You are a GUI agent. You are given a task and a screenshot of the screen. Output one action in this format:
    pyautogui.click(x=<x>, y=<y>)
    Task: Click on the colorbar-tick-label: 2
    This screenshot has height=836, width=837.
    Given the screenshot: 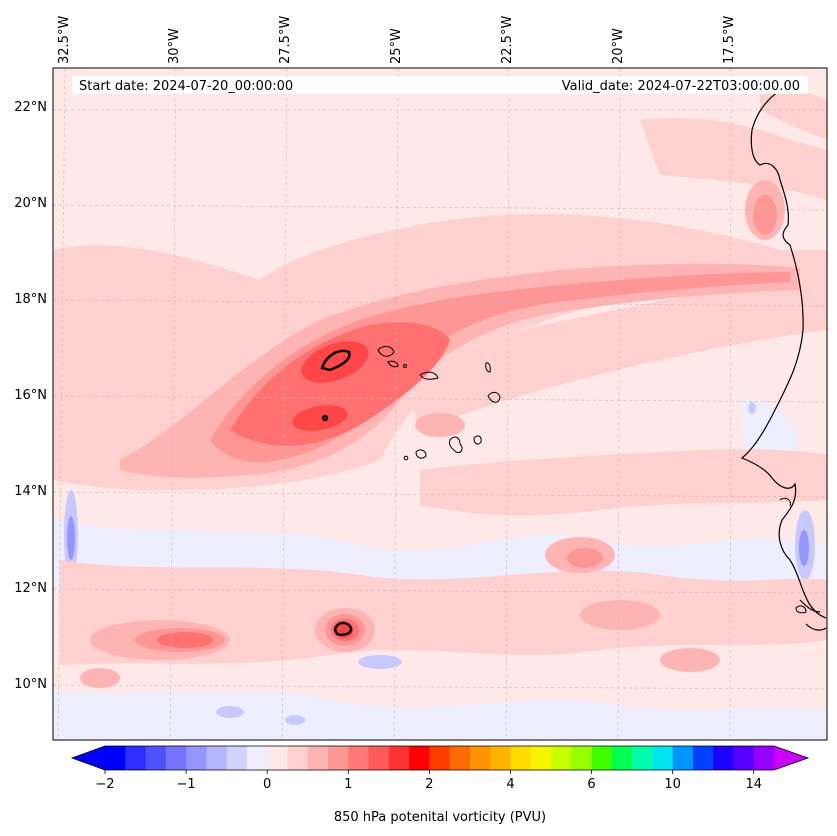 What is the action you would take?
    pyautogui.click(x=429, y=784)
    